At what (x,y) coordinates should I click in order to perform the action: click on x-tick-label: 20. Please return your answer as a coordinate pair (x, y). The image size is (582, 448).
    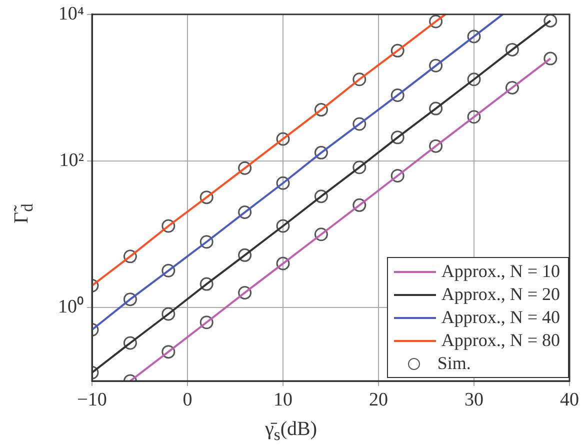
    Looking at the image, I should click on (378, 399).